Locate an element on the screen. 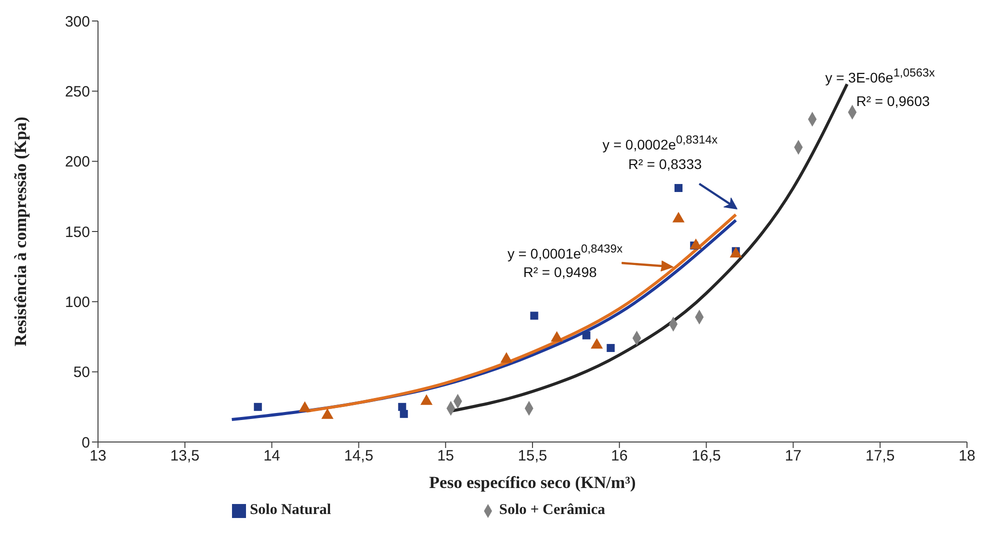  annotation: R² = 0,9603 is located at coordinates (893, 101).